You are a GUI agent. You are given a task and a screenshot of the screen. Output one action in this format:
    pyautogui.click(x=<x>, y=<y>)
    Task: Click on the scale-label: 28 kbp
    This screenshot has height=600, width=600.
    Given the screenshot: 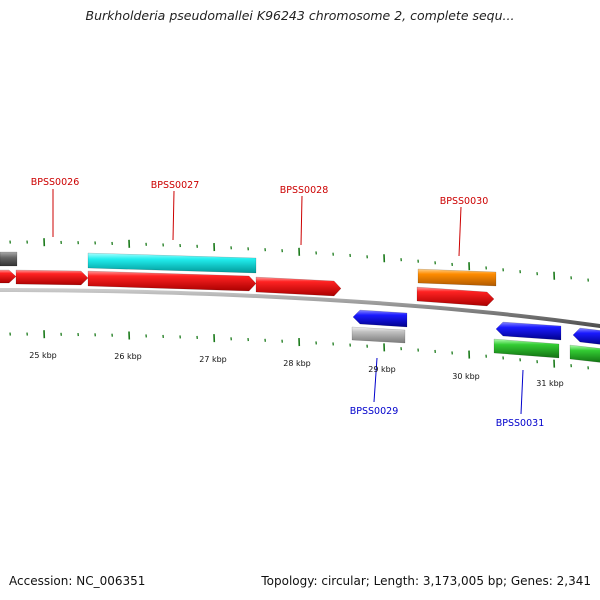 What is the action you would take?
    pyautogui.click(x=297, y=363)
    